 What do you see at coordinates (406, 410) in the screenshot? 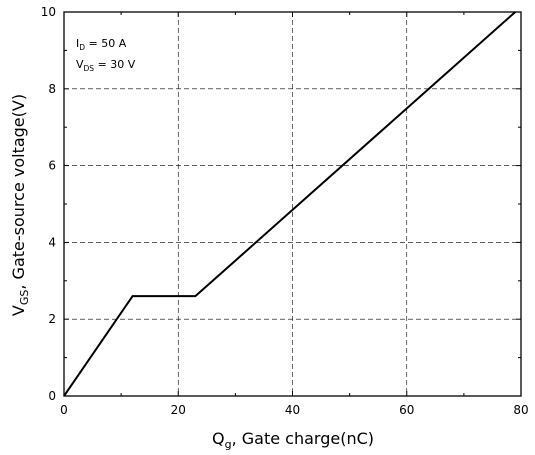
I see `x-tick-label: 60` at bounding box center [406, 410].